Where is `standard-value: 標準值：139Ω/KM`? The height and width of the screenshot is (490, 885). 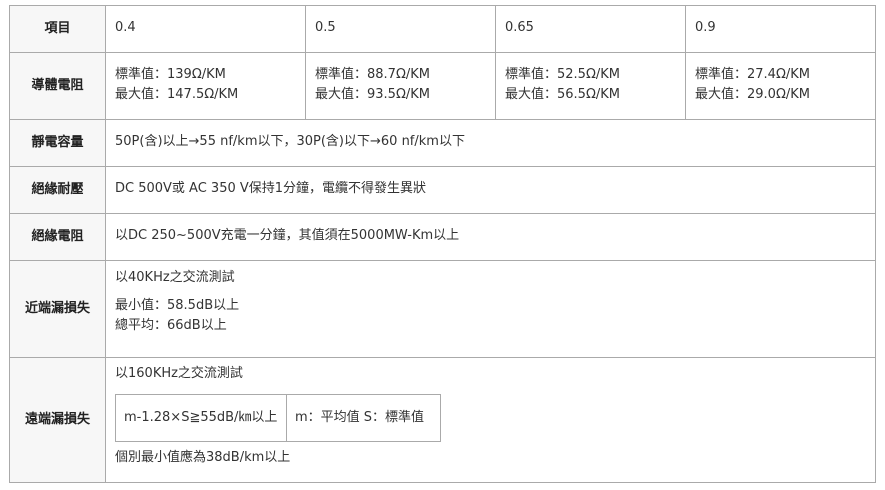
standard-value: 標準值：139Ω/KM is located at coordinates (170, 74).